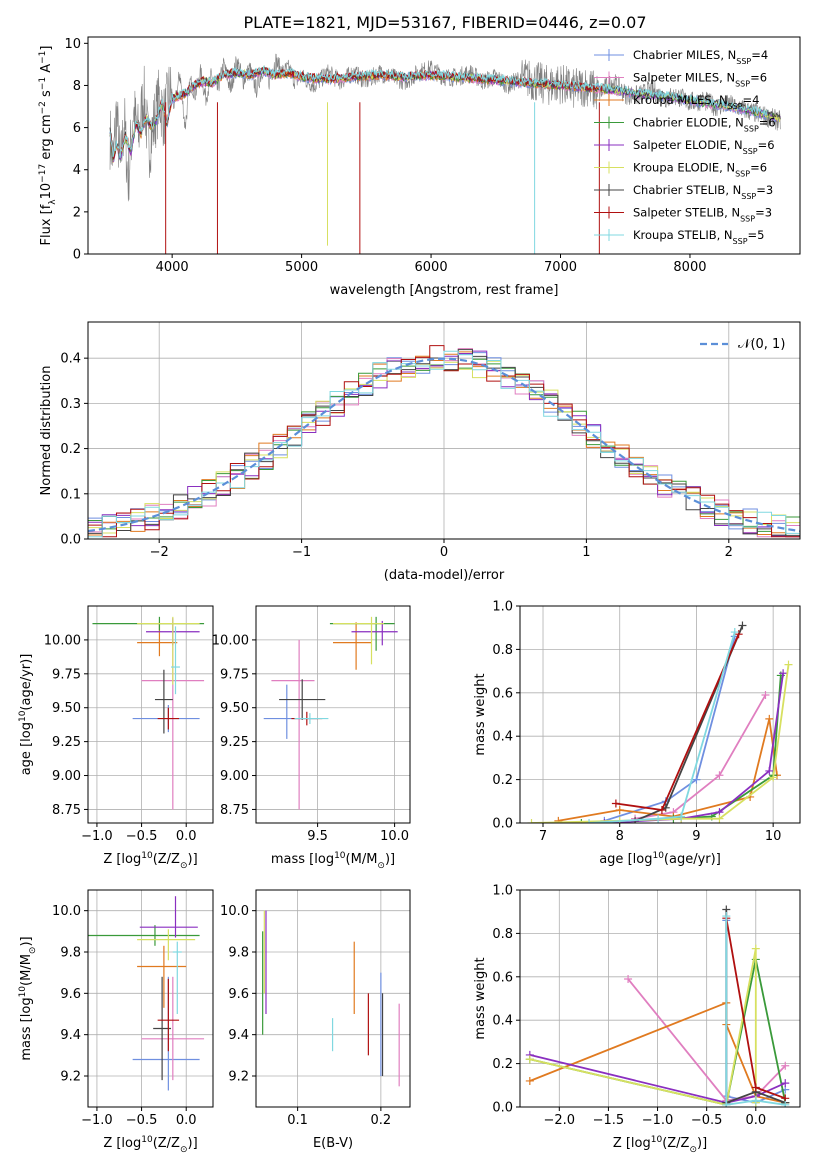 This screenshot has height=1170, width=819. I want to click on tick-label-x: 9.5, so click(317, 836).